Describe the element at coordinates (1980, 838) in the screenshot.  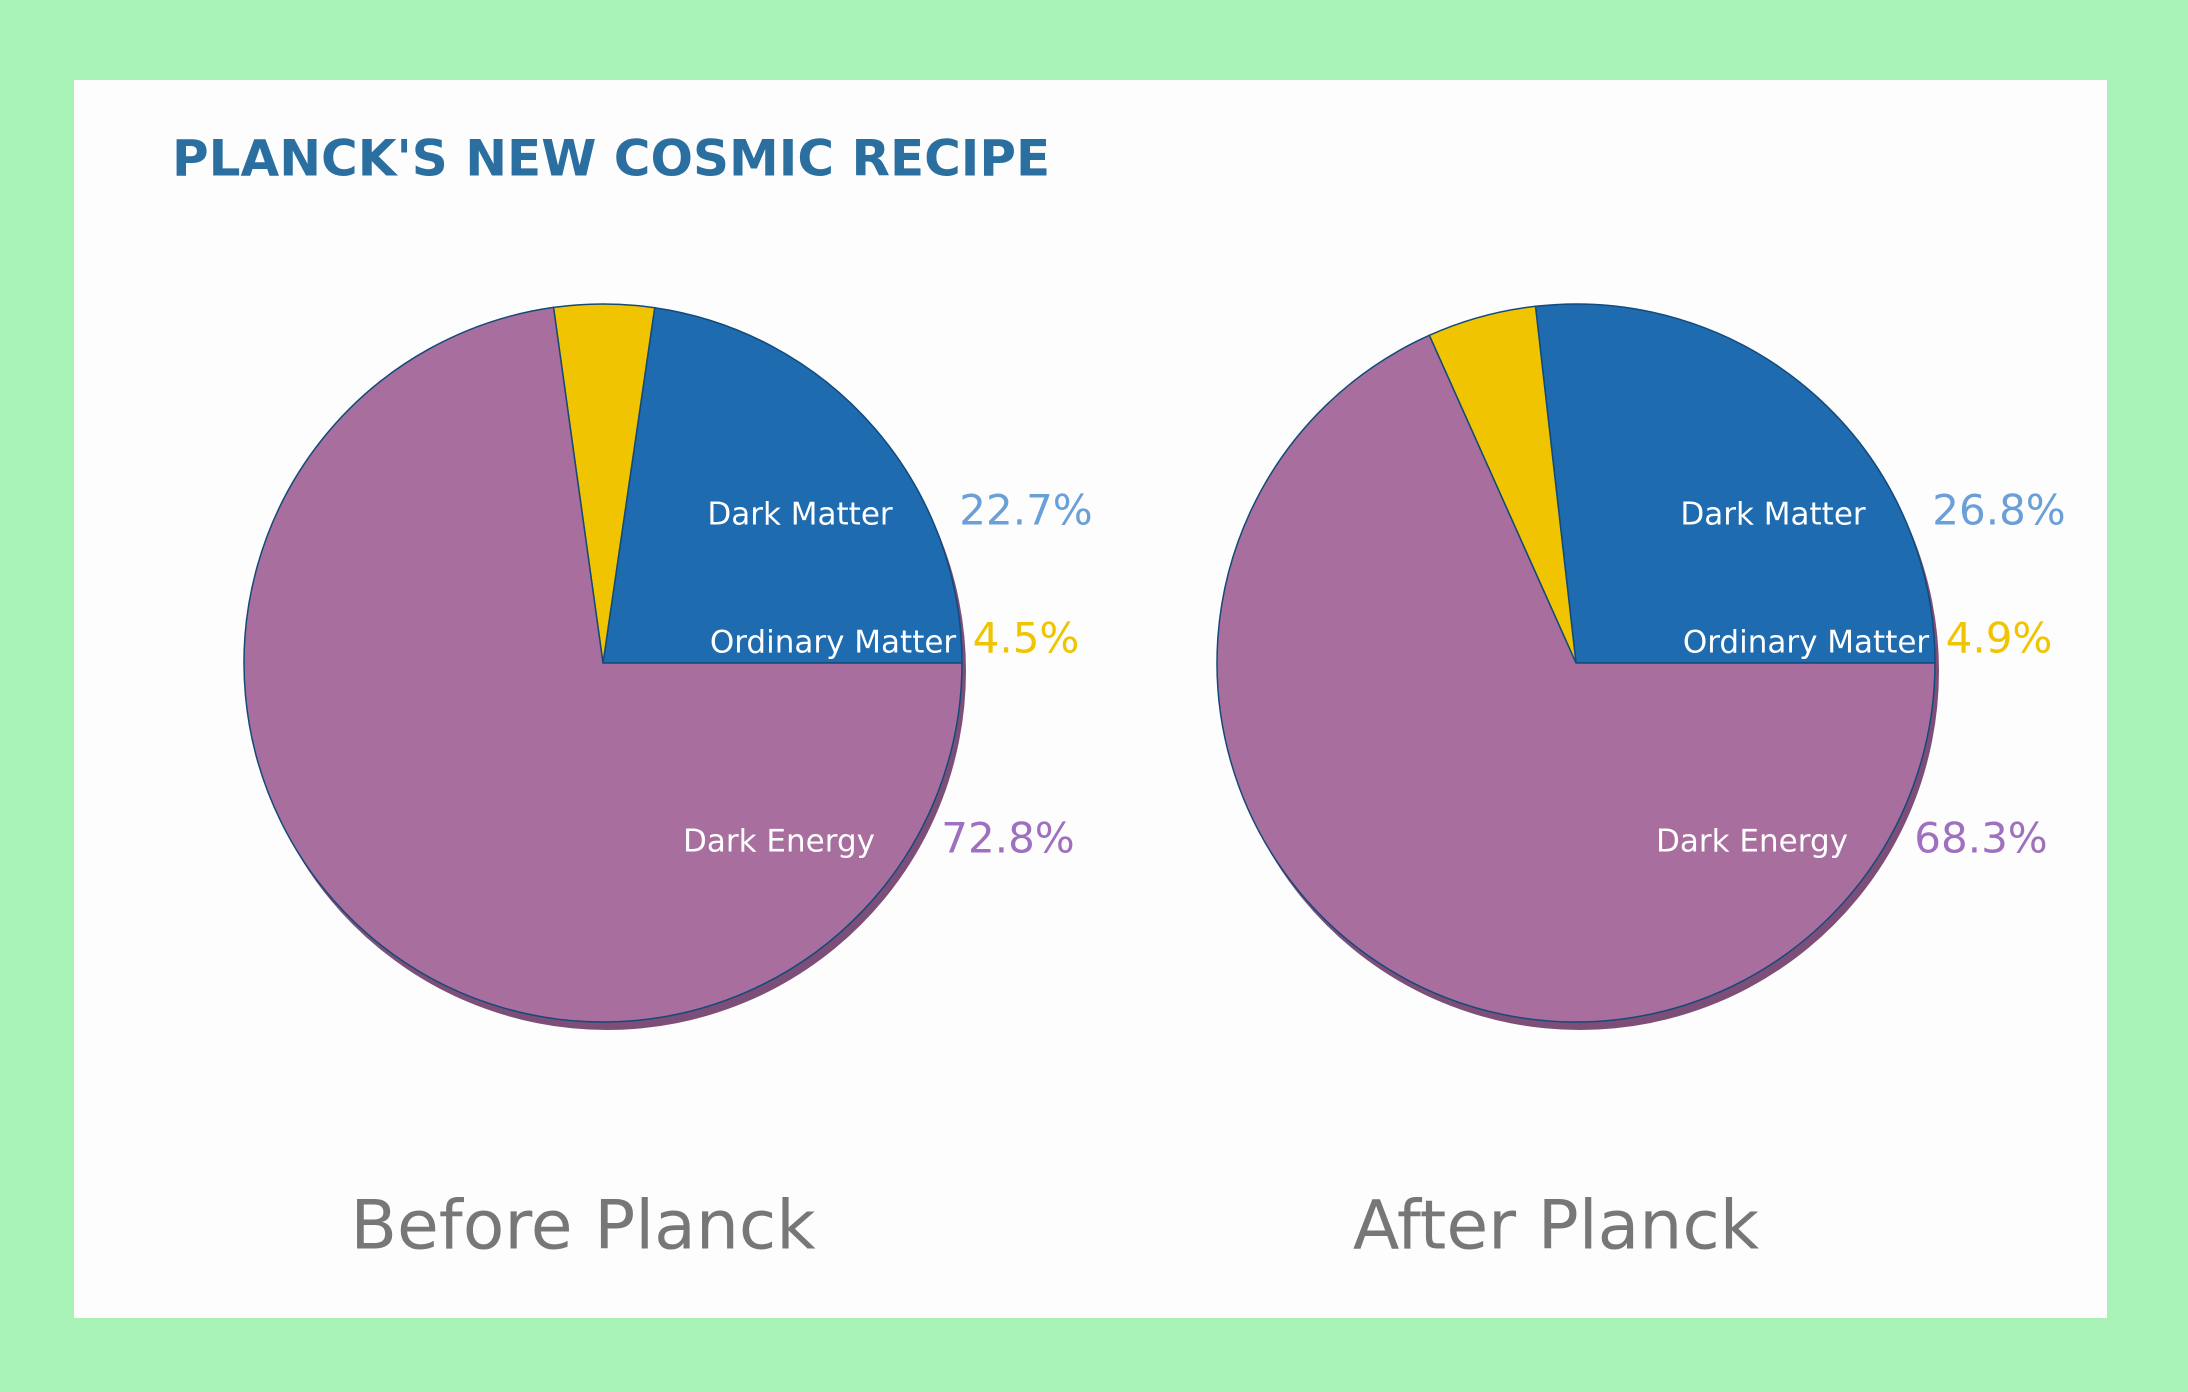
I see `value-label: 68.3%` at that location.